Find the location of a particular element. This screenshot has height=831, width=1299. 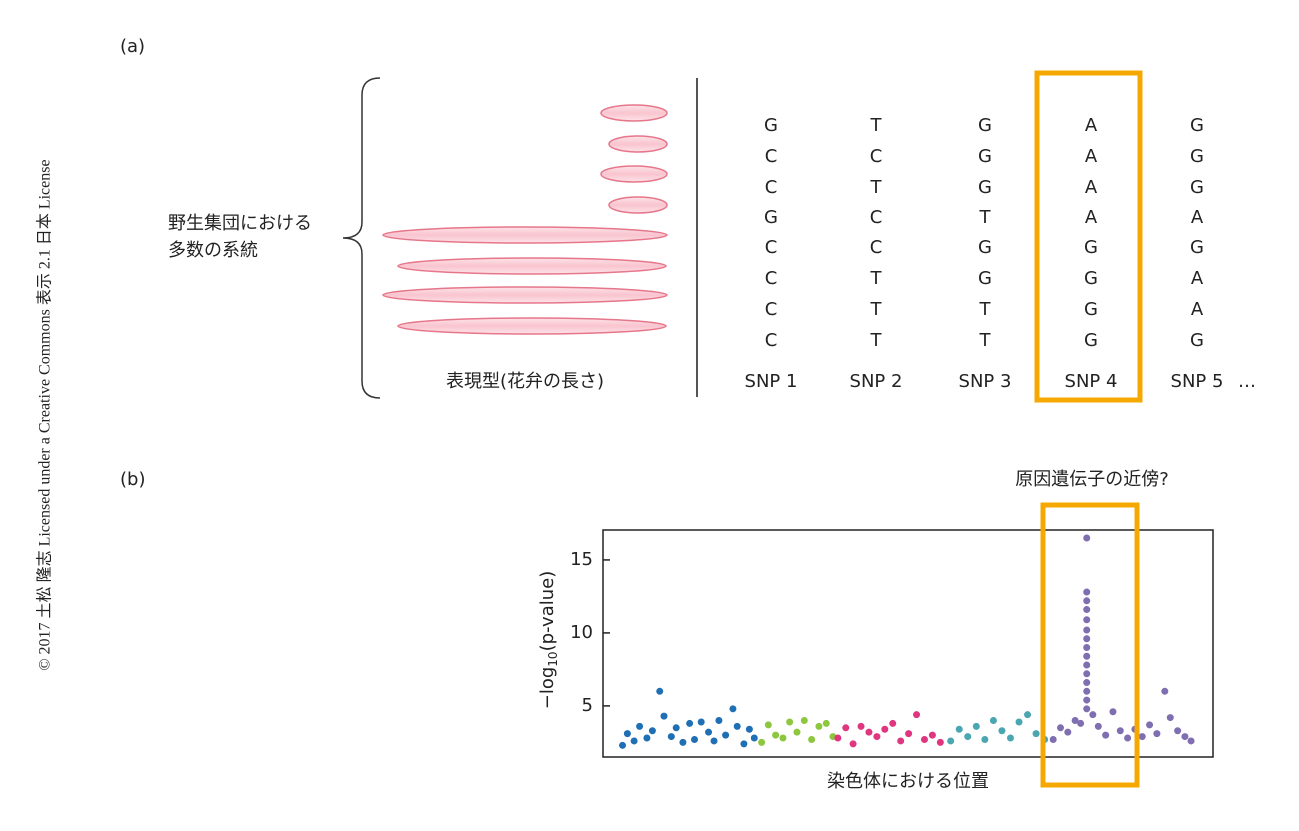

brace is located at coordinates (361, 238).